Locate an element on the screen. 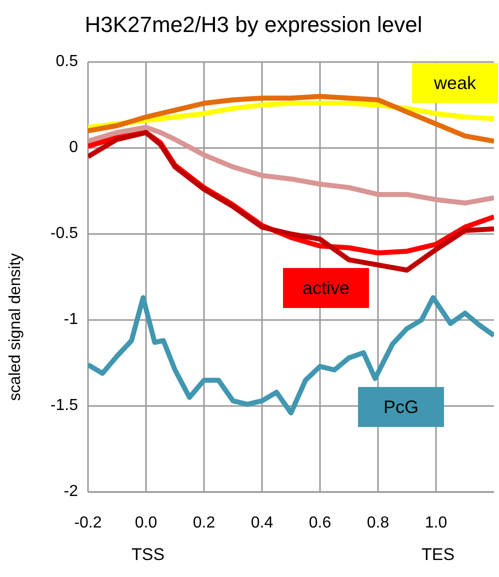  x-tick-label: 1.0 is located at coordinates (436, 523).